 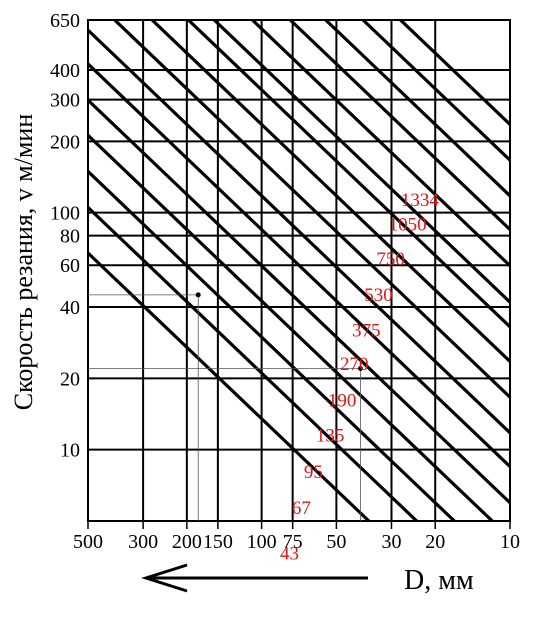 What do you see at coordinates (262, 542) in the screenshot?
I see `x-tick-label: 100` at bounding box center [262, 542].